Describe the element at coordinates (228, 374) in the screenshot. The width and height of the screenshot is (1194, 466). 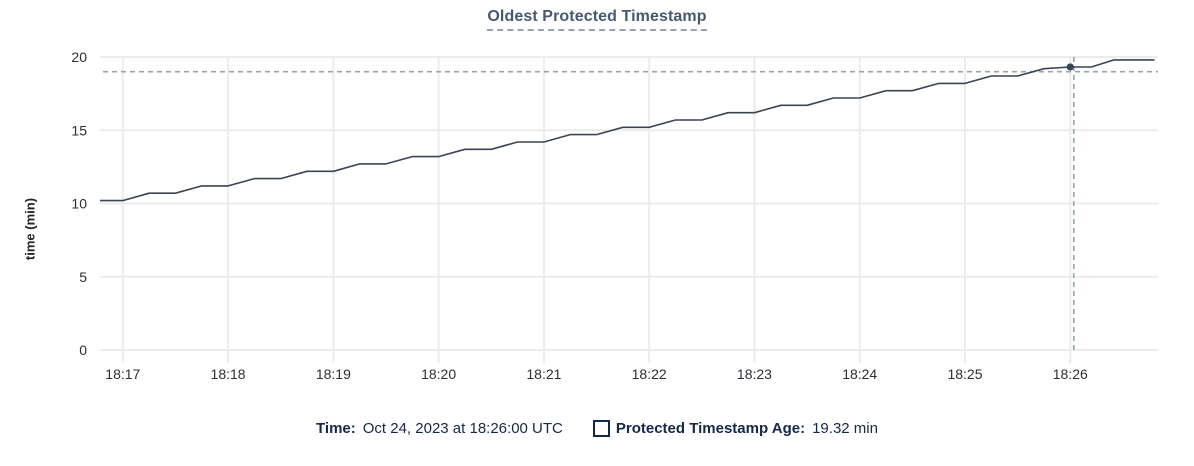
I see `x-tick-label: 18:18` at that location.